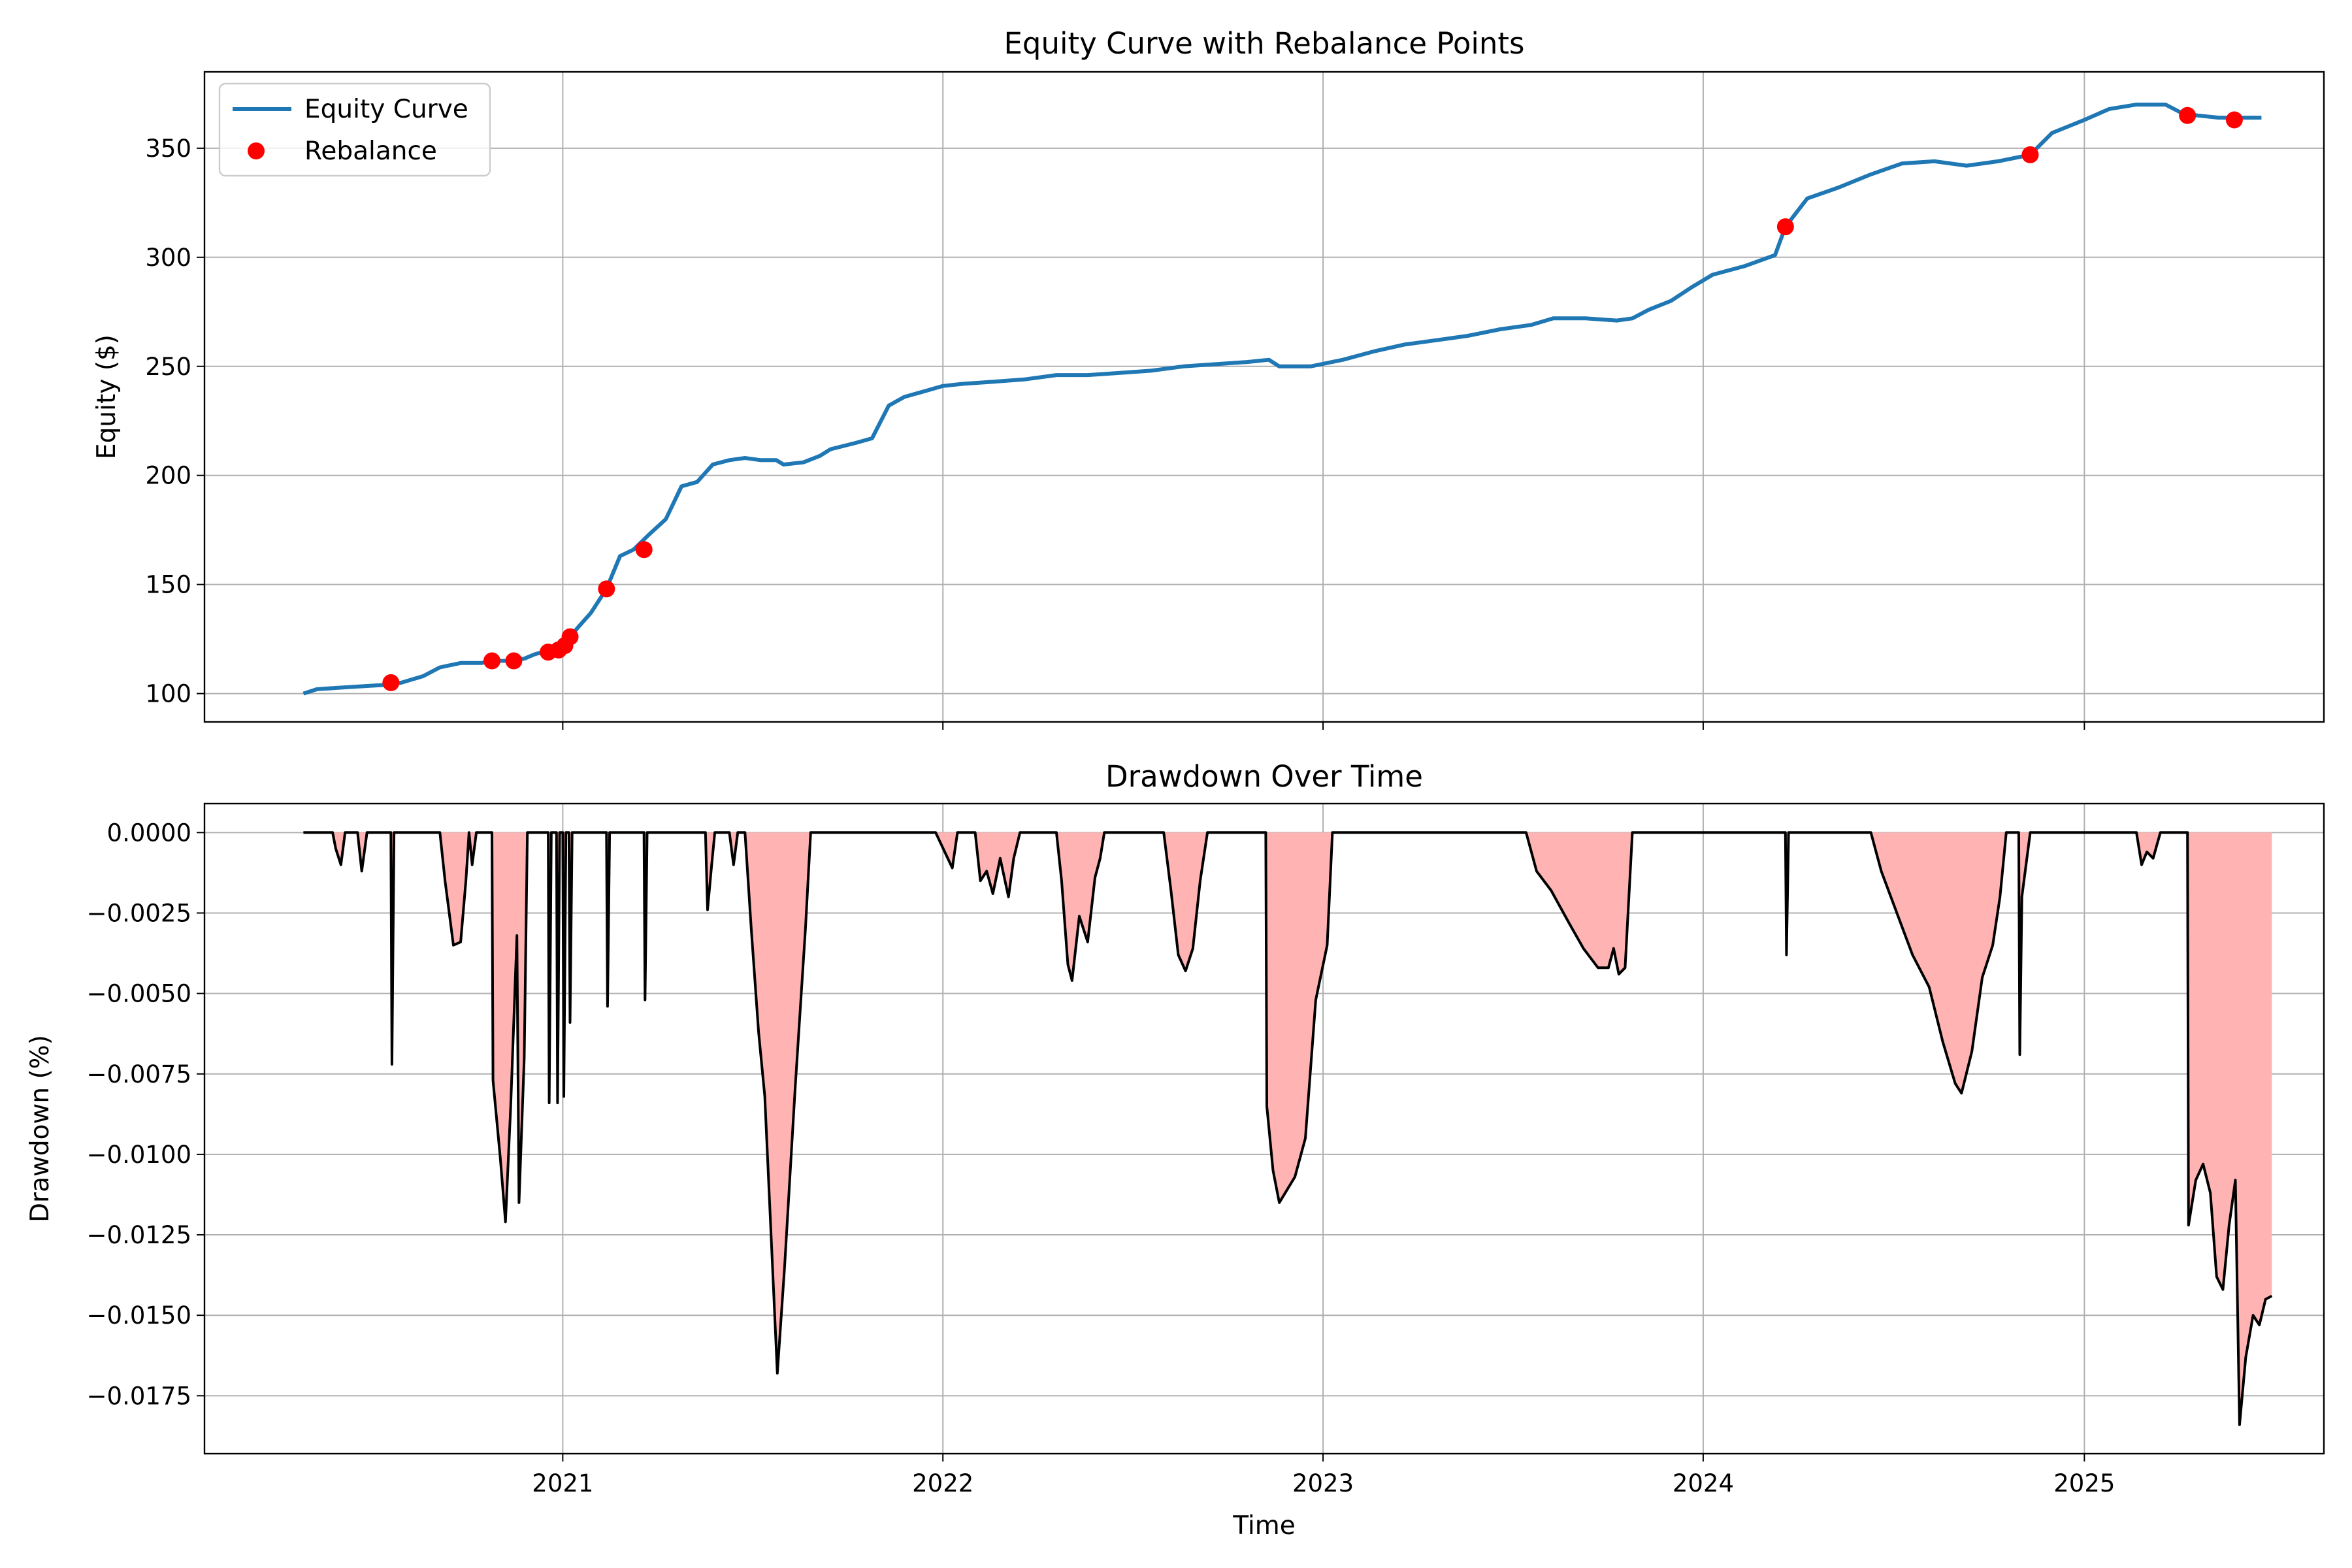  Describe the element at coordinates (168, 585) in the screenshot. I see `y-tick-label: 150` at that location.